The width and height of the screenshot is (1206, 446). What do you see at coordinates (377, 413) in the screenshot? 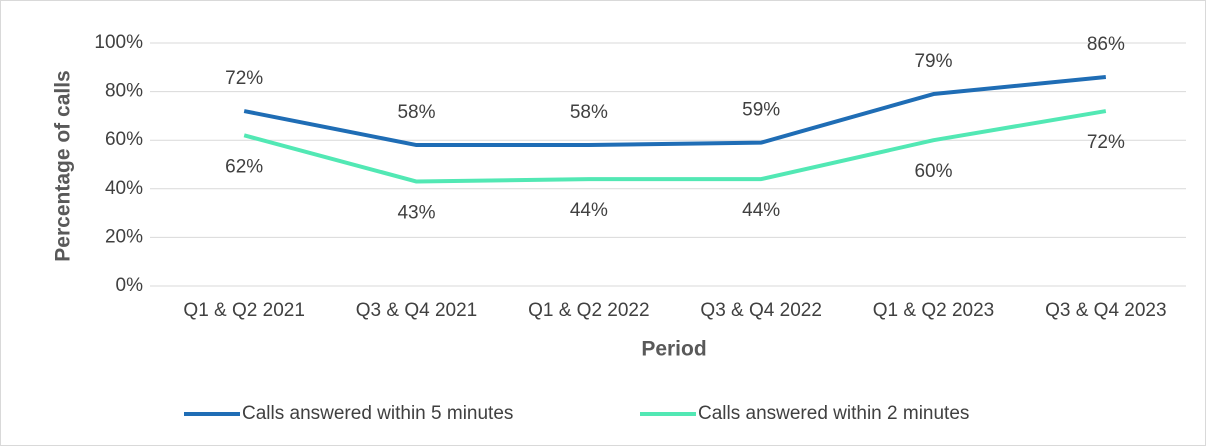
I see `legend-label: Calls answered within 5 minutes` at bounding box center [377, 413].